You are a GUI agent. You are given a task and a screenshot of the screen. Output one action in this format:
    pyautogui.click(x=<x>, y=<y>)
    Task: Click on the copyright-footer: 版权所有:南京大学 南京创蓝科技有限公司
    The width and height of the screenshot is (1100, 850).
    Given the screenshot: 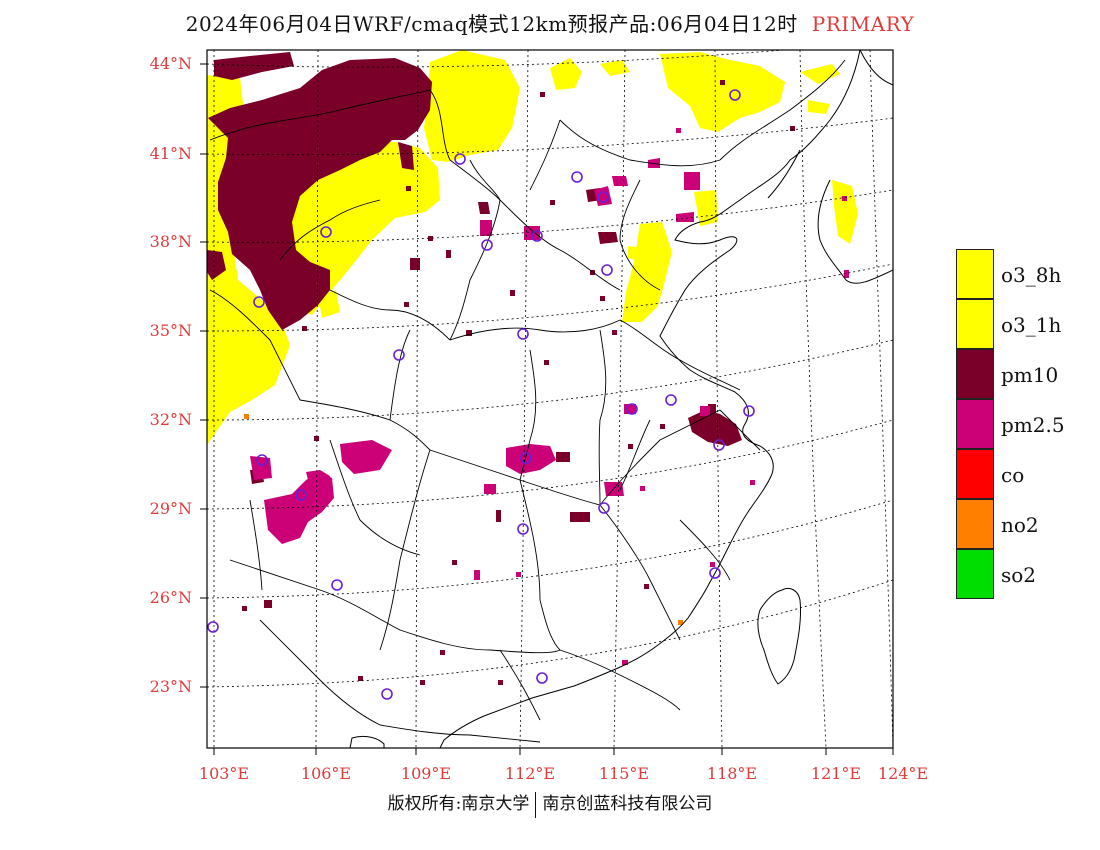 What is the action you would take?
    pyautogui.click(x=550, y=803)
    